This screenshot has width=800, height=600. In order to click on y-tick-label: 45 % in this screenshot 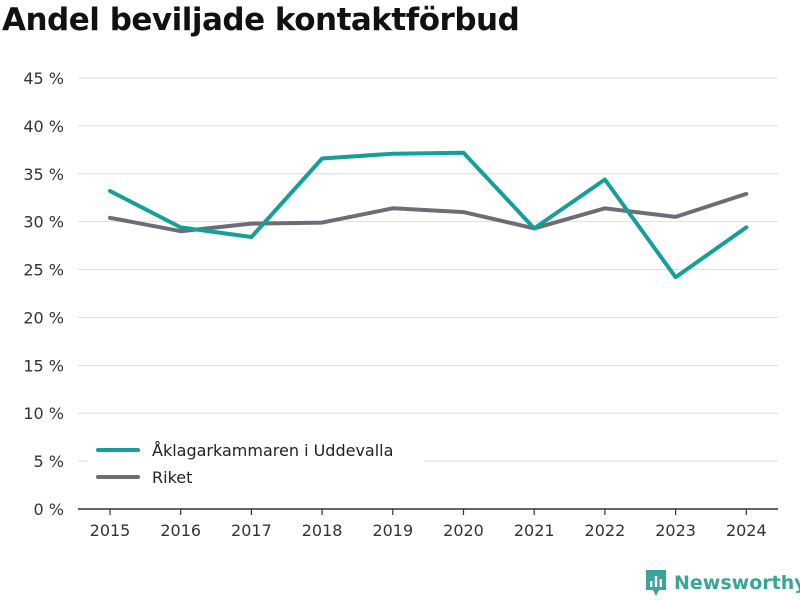, I will do `click(43, 78)`.